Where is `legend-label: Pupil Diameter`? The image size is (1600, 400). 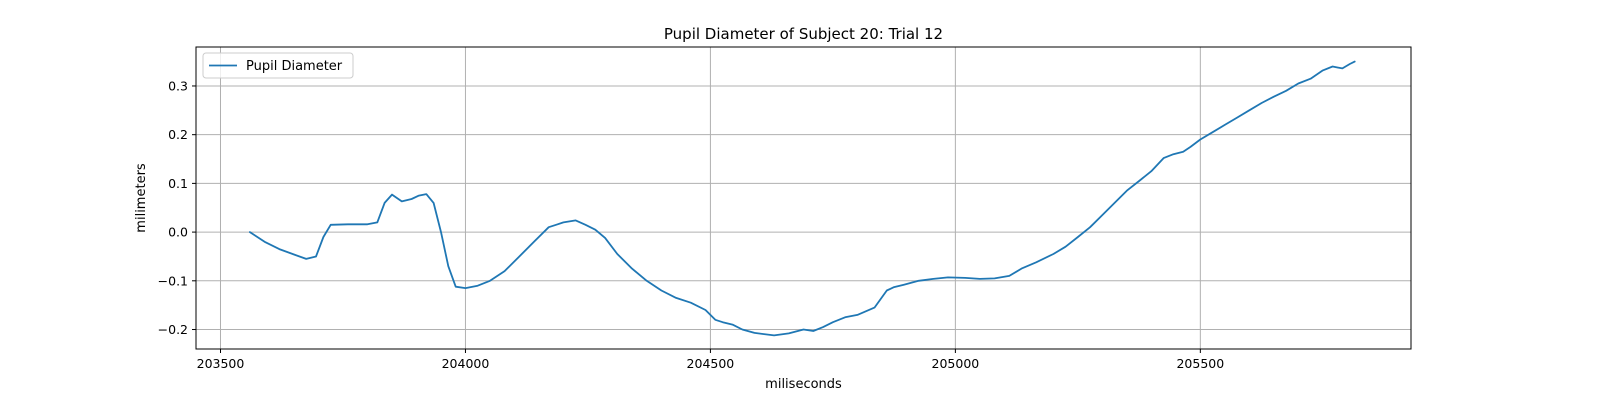
legend-label: Pupil Diameter is located at coordinates (294, 66).